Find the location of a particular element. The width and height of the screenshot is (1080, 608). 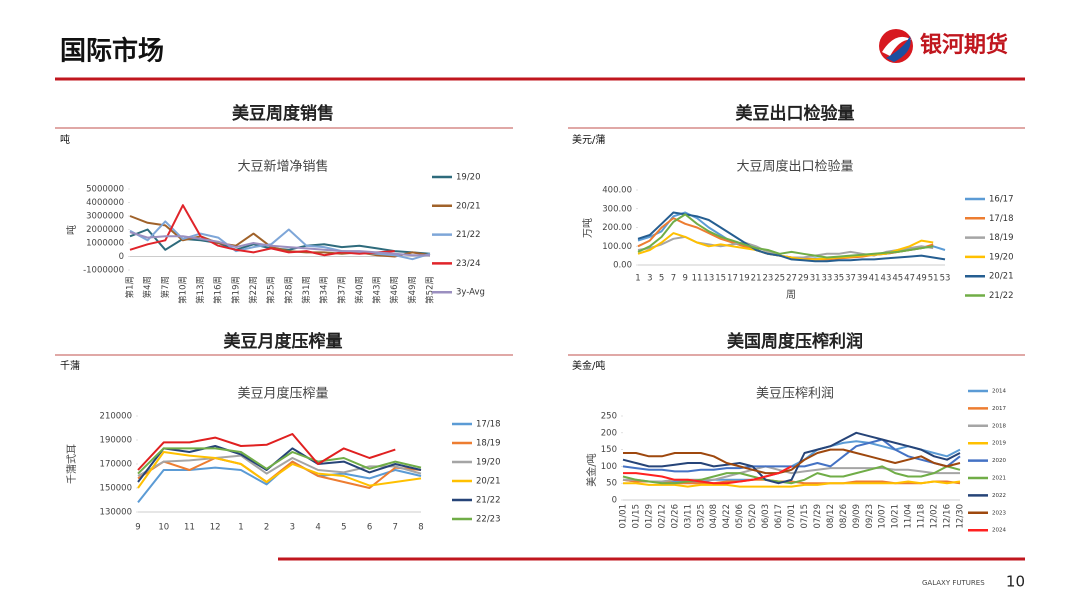

x-tick-label: 8 is located at coordinates (420, 528).